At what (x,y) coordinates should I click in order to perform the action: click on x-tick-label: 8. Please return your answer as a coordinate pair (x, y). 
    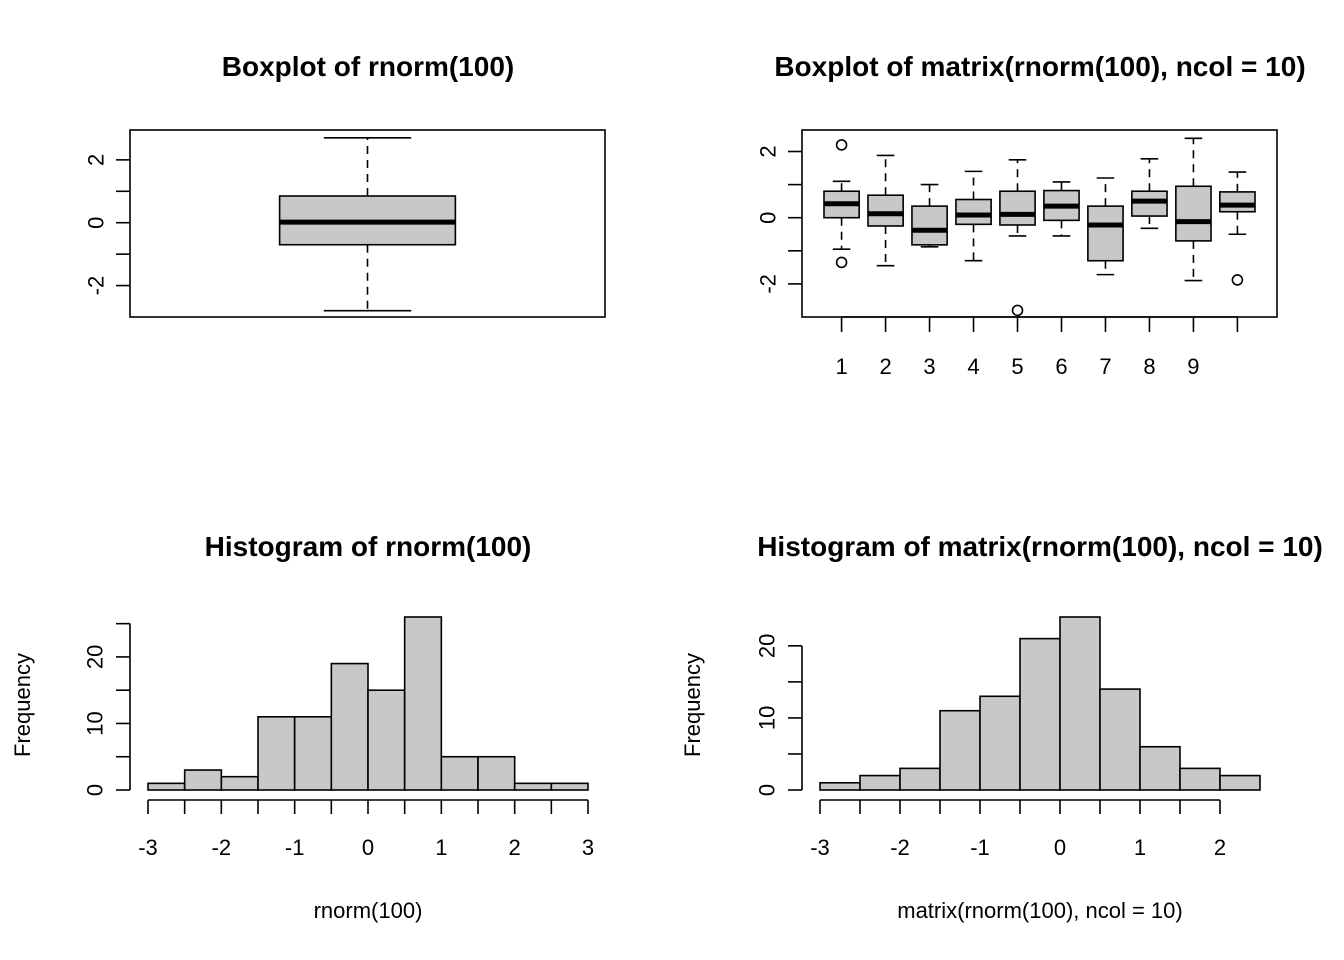
    Looking at the image, I should click on (1149, 366).